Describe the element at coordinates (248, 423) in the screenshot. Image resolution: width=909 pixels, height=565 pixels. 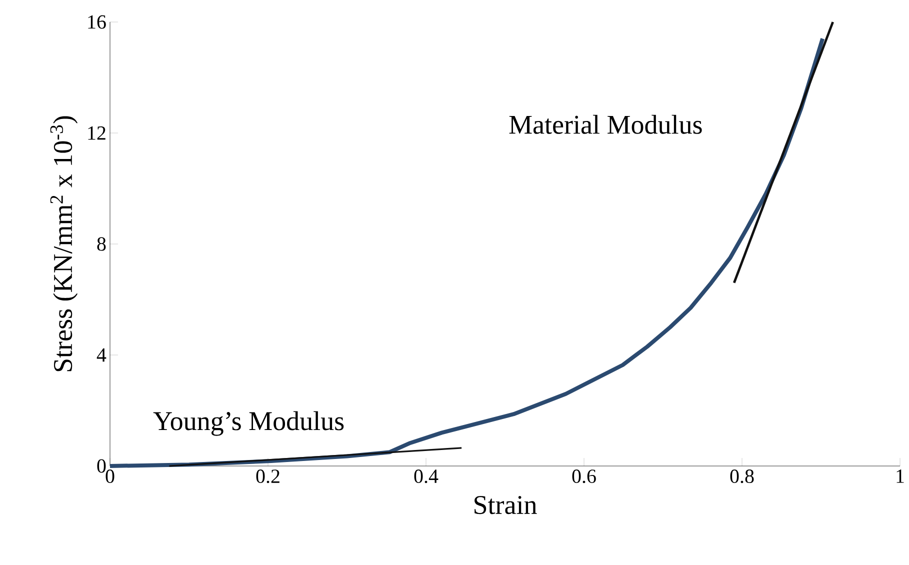
I see `annotation: Young’s Modulus` at that location.